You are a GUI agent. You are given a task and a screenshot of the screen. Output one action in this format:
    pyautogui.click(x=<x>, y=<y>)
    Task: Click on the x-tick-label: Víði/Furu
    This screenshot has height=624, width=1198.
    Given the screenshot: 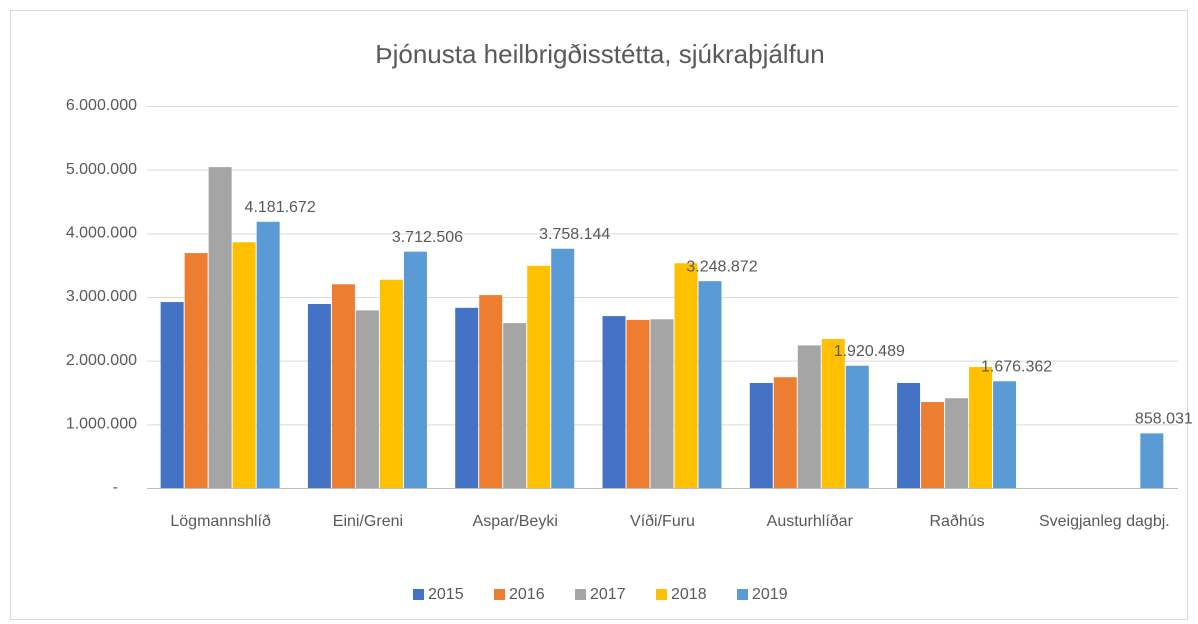 What is the action you would take?
    pyautogui.click(x=662, y=521)
    